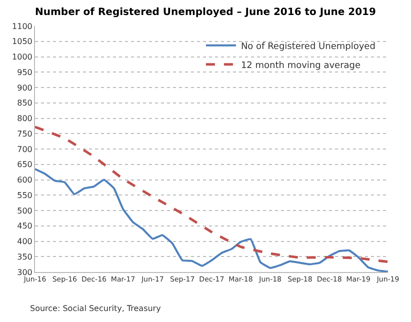  I want to click on y-tick-label: 600, so click(24, 180).